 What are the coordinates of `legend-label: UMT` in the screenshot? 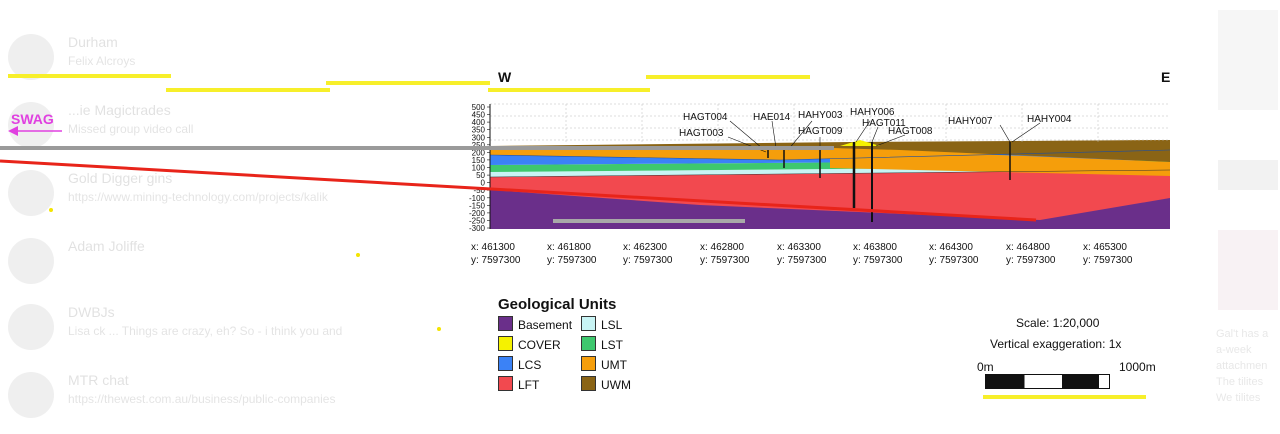 It's located at (614, 365).